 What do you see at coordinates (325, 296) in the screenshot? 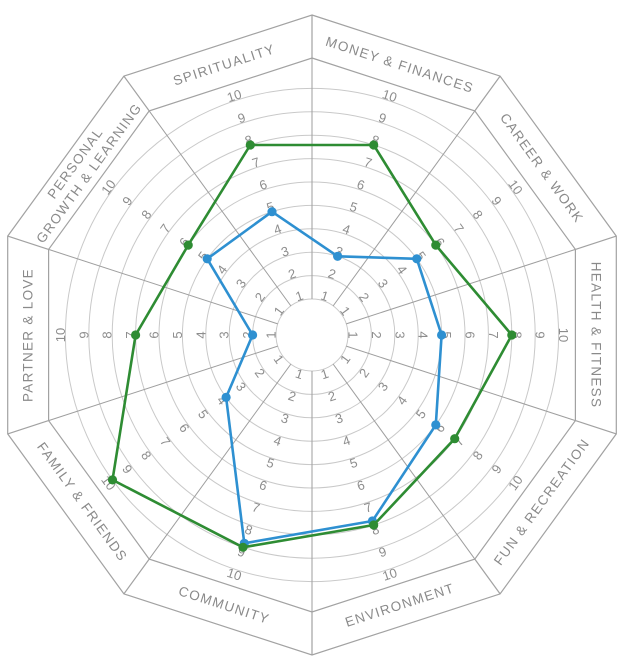
I see `tick-label-money-finances-1: 1` at bounding box center [325, 296].